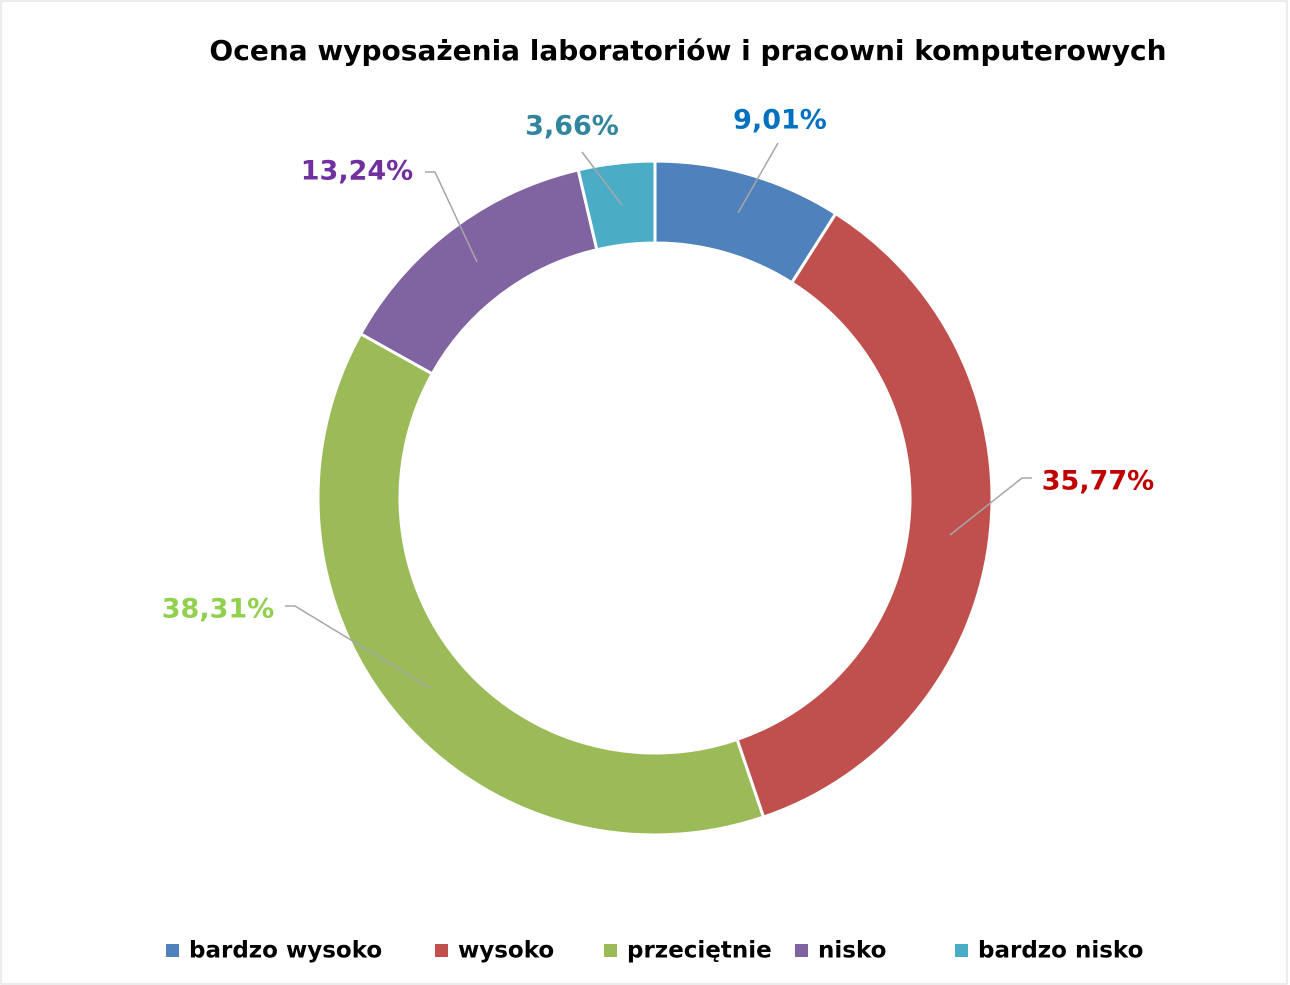 This screenshot has height=985, width=1290. What do you see at coordinates (218, 609) in the screenshot?
I see `data-label: 38,31%` at bounding box center [218, 609].